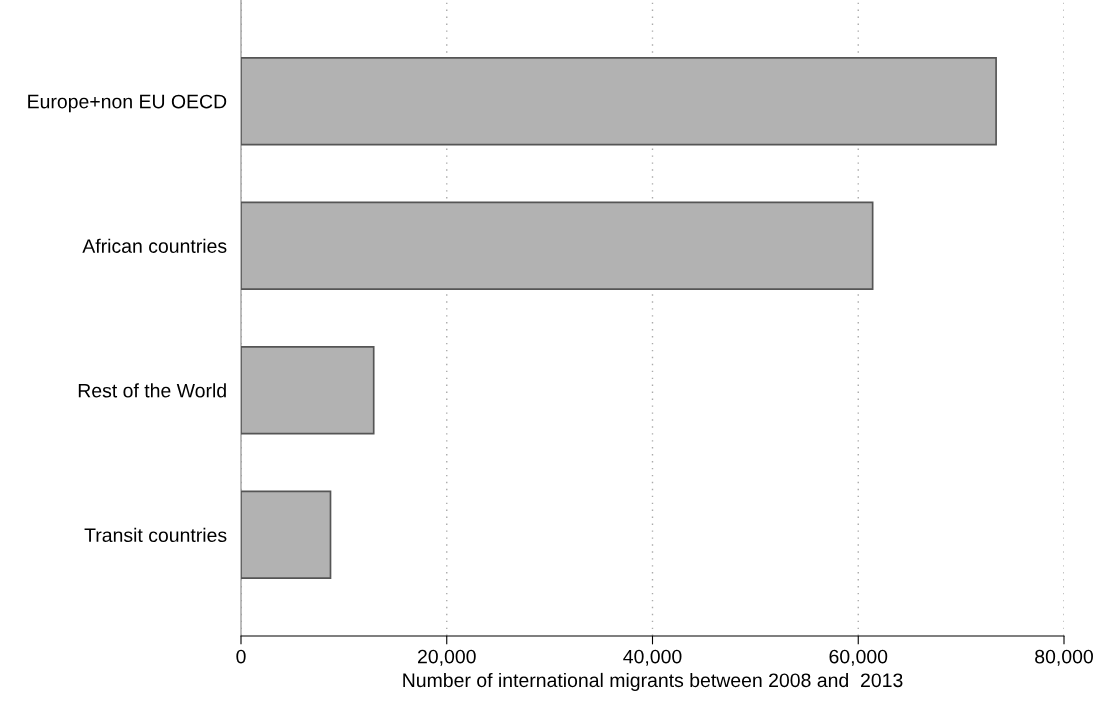  What do you see at coordinates (152, 390) in the screenshot?
I see `y-tick-label: Rest of the World` at bounding box center [152, 390].